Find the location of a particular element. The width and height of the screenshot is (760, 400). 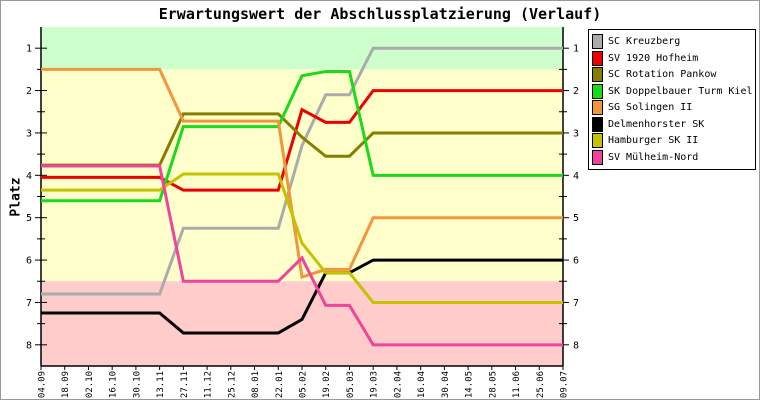

legend-label: SV 1920 Hofheim is located at coordinates (653, 58).